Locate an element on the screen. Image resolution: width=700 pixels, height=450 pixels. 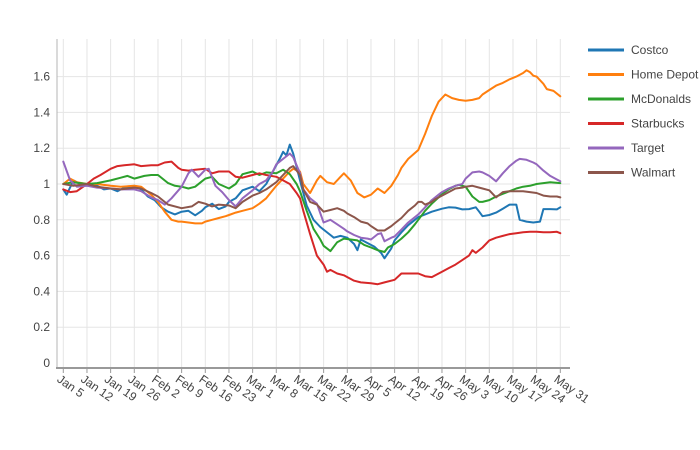
y-tick-label: 1.2 is located at coordinates (41, 148).